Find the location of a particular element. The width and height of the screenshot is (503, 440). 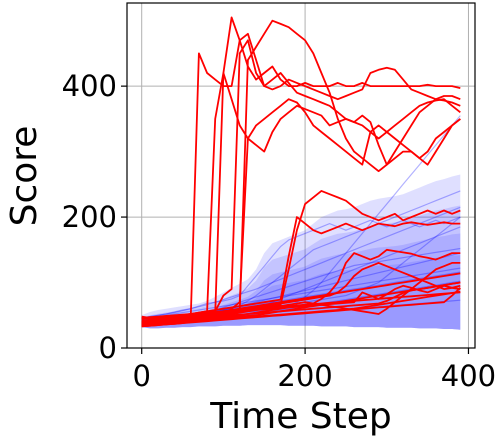

y-tick-label: 0 is located at coordinates (108, 348).